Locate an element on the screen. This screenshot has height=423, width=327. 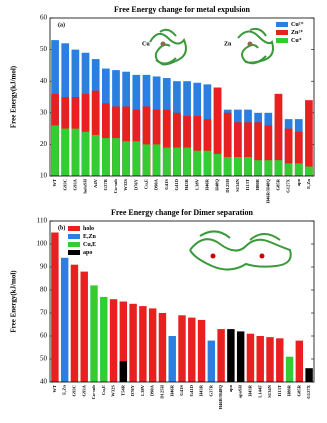
legend-label: Zn²⁺ is located at coordinates (297, 32).